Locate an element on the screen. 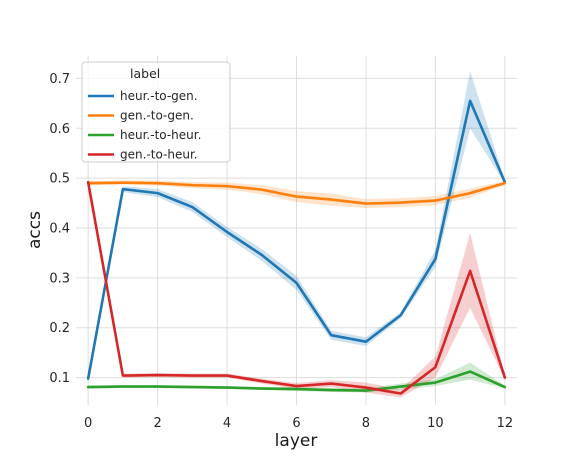 This screenshot has height=465, width=581. y-tick-labels: 0.1 0.2 0.3 0.4 0.5 0.6 0.7 is located at coordinates (59, 229).